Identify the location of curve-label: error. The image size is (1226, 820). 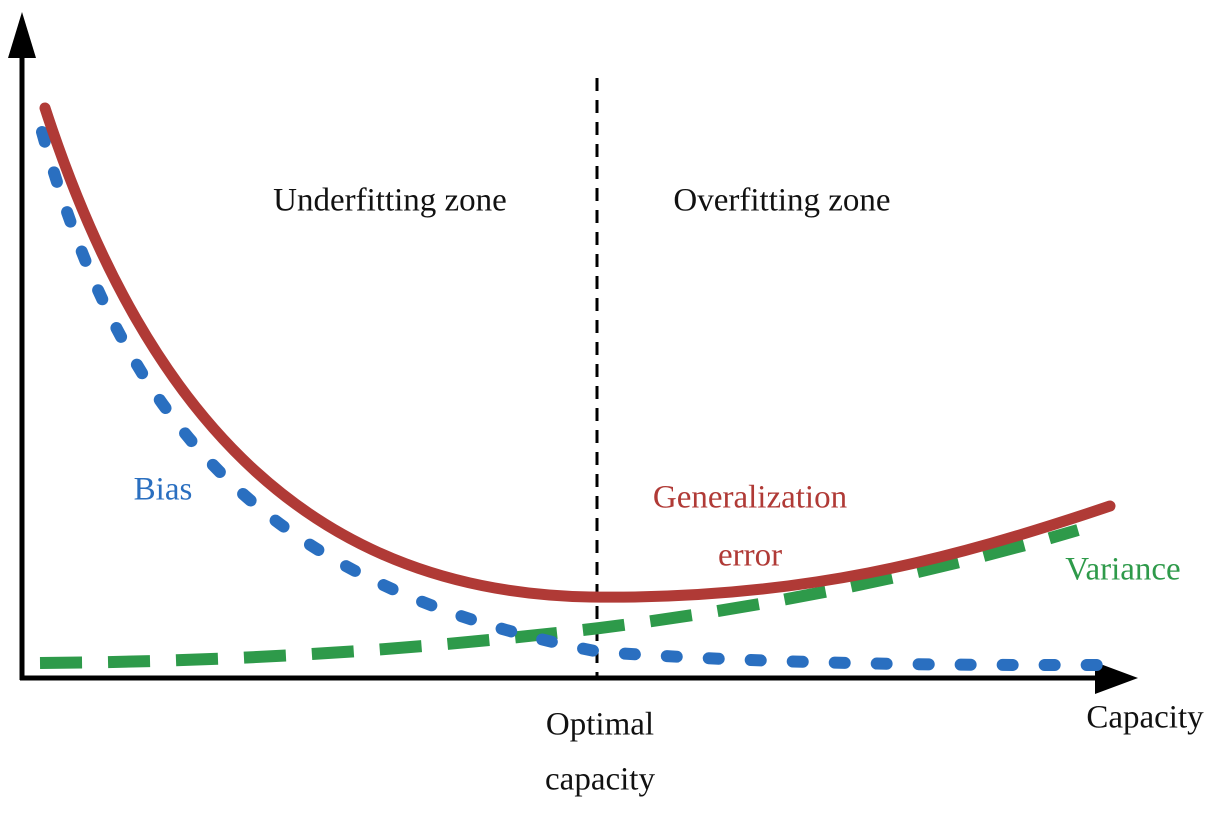
(750, 556).